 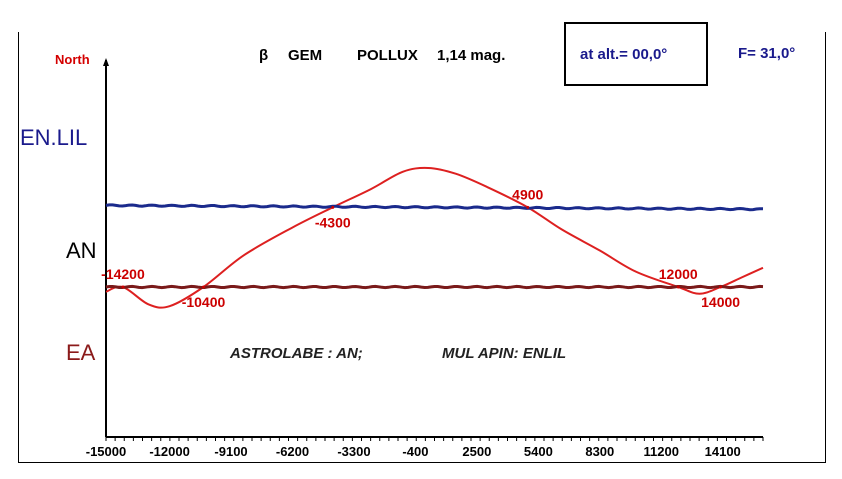 I want to click on data-label: 14000, so click(x=720, y=302).